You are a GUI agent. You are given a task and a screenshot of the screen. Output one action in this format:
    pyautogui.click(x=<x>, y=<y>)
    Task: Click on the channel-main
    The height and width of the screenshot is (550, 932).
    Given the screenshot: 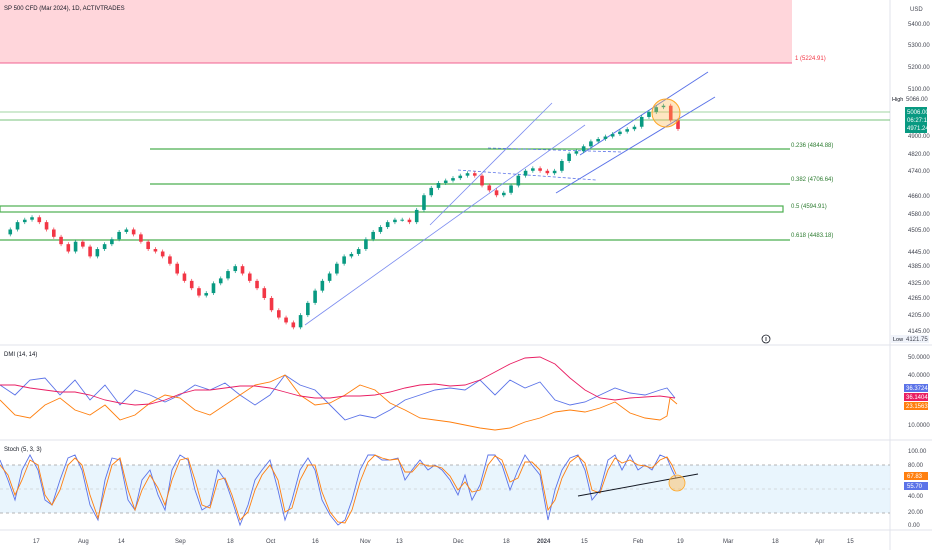 What is the action you would take?
    pyautogui.click(x=445, y=214)
    